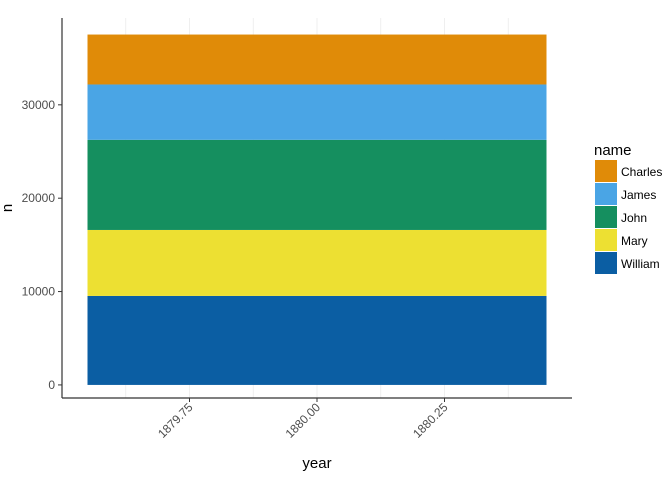  What do you see at coordinates (317, 112) in the screenshot?
I see `bar-james` at bounding box center [317, 112].